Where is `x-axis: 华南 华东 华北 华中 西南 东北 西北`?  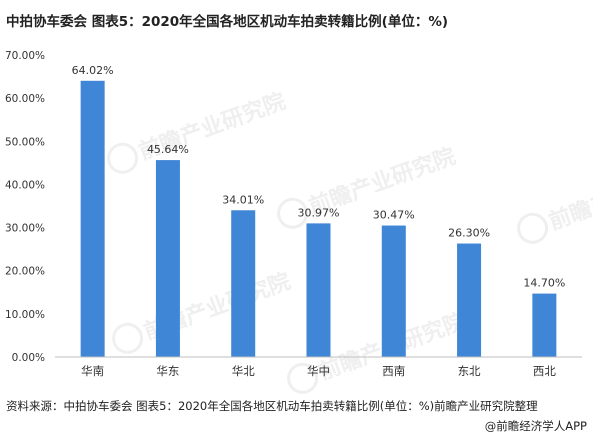 x-axis: 华南 华东 华北 华中 西南 东北 西北 is located at coordinates (318, 367).